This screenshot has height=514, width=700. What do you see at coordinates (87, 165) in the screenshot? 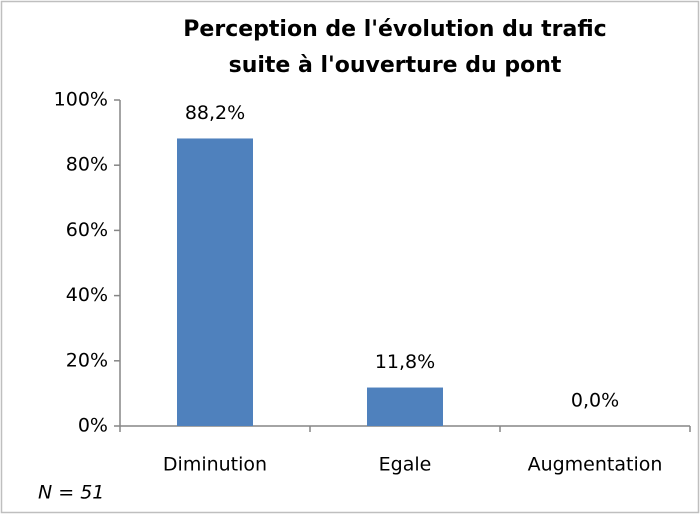
I see `y-tick-label: 80%` at bounding box center [87, 165].